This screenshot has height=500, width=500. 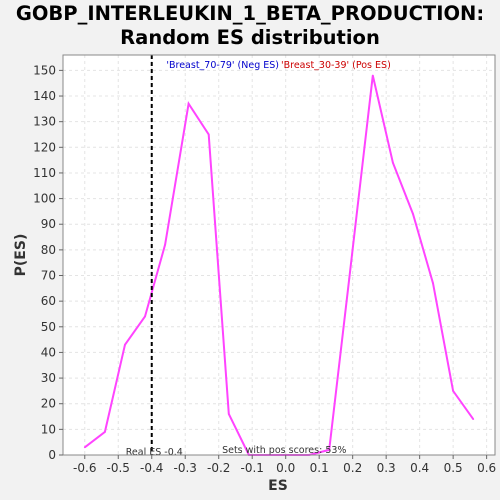 I want to click on y-tick-label: 150, so click(x=44, y=70).